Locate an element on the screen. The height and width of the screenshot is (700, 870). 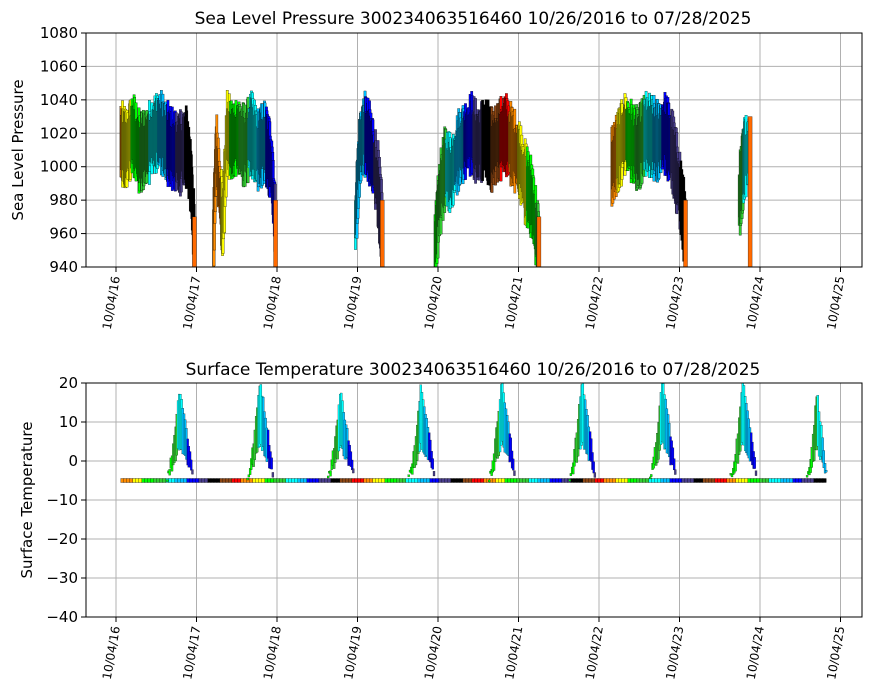
ytick-label: 940 is located at coordinates (63, 267).